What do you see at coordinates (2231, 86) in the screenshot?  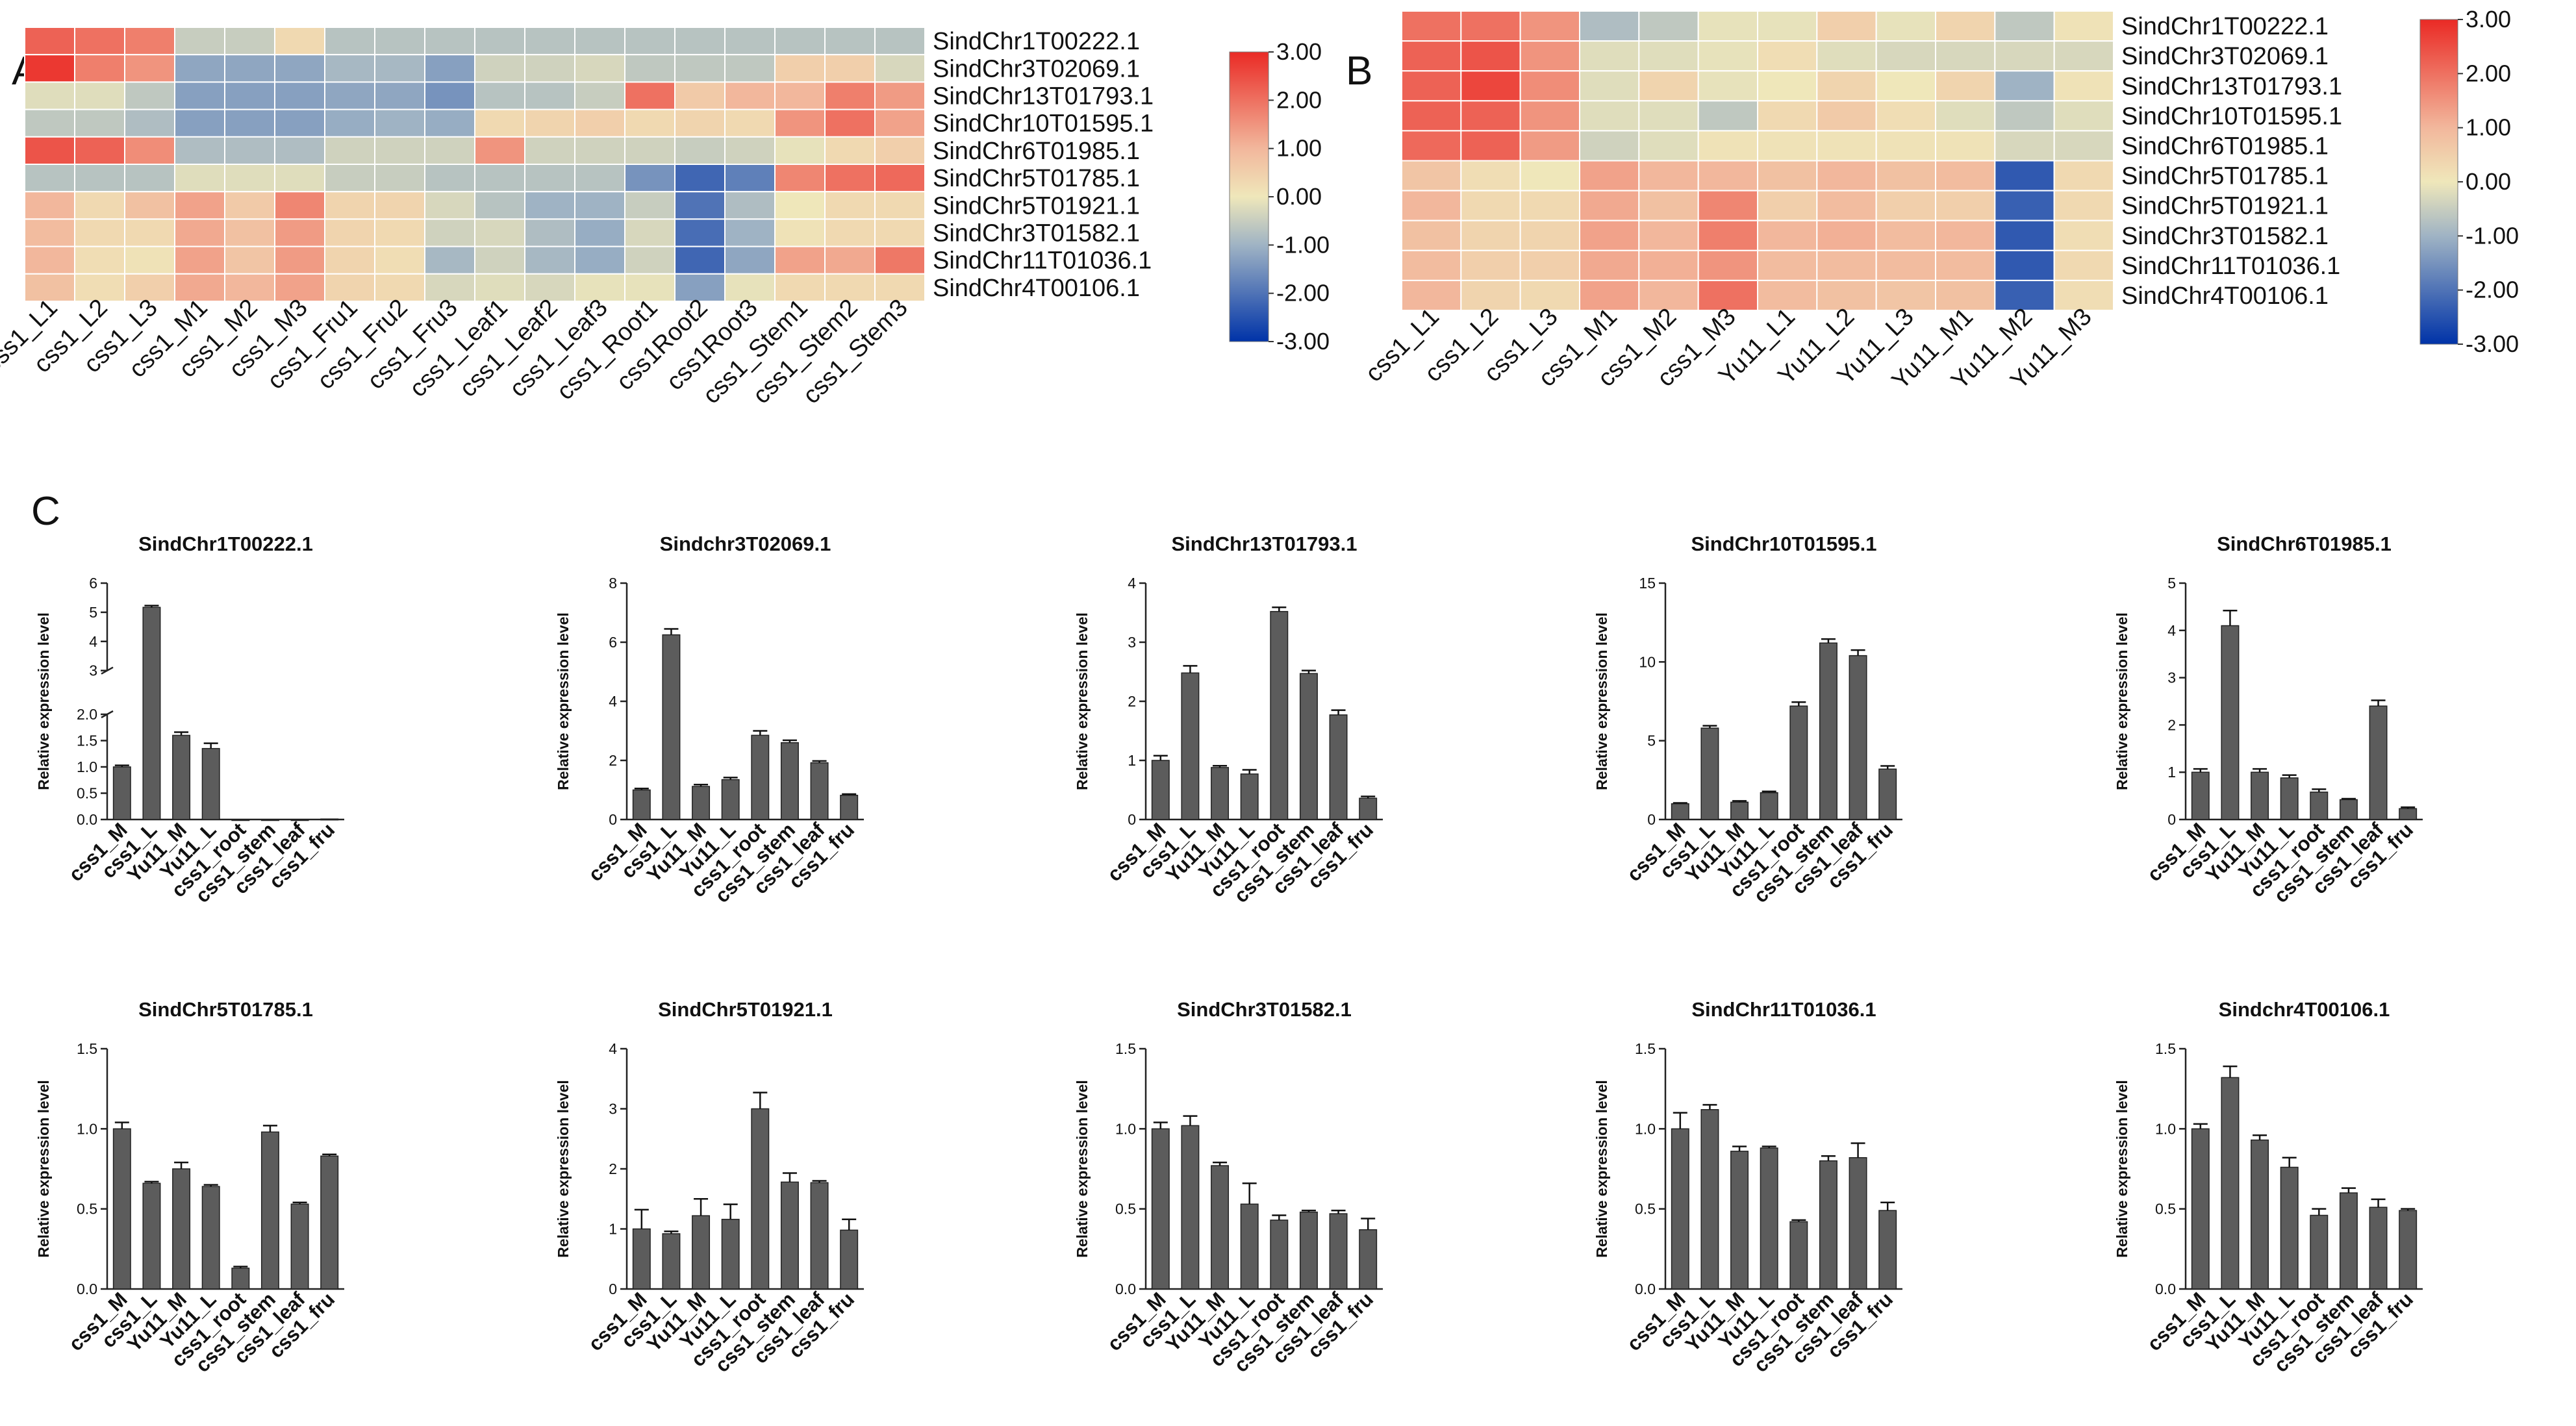 I see `heatmap-row-label: SindChr13T01793.1` at bounding box center [2231, 86].